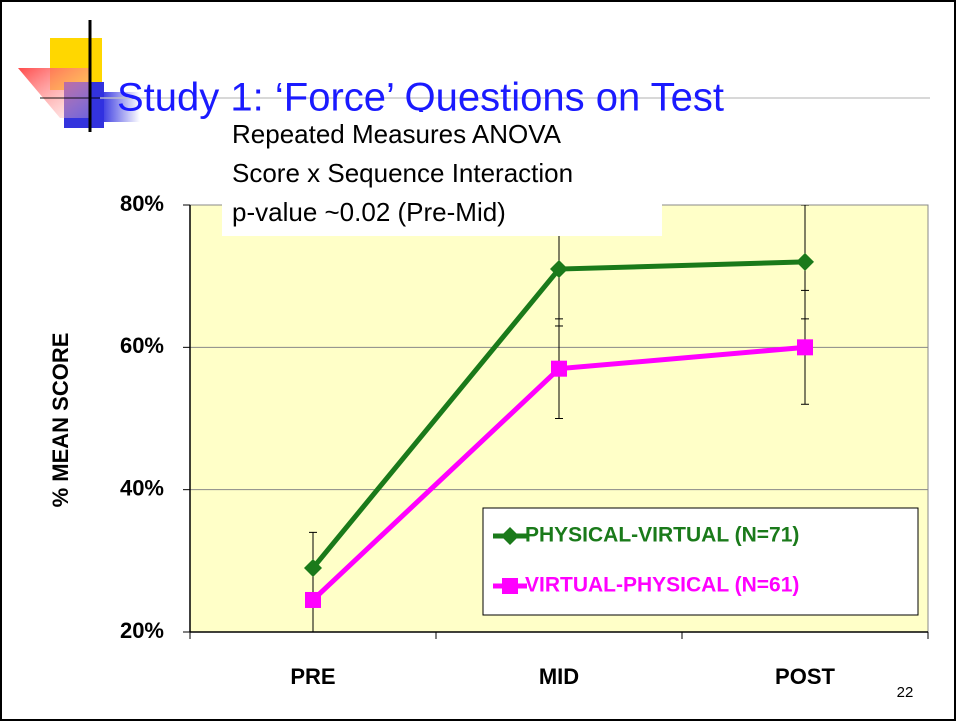 The image size is (956, 721). Describe the element at coordinates (142, 487) in the screenshot. I see `y-tick-label: 40%` at that location.